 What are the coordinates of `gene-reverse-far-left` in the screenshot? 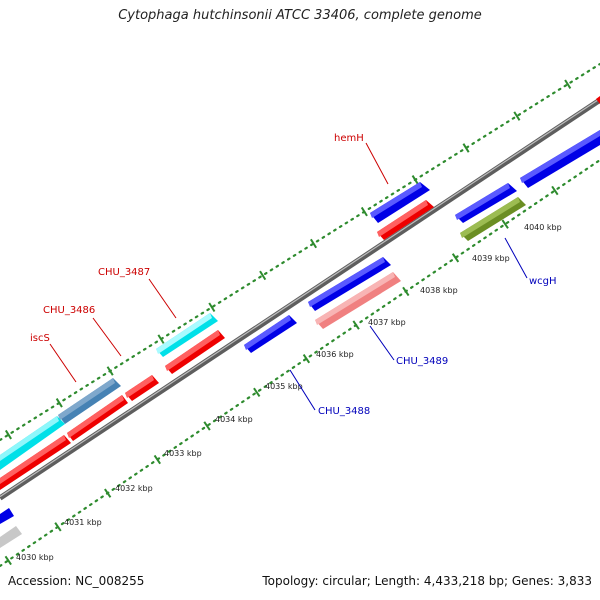 It's located at (35, 462).